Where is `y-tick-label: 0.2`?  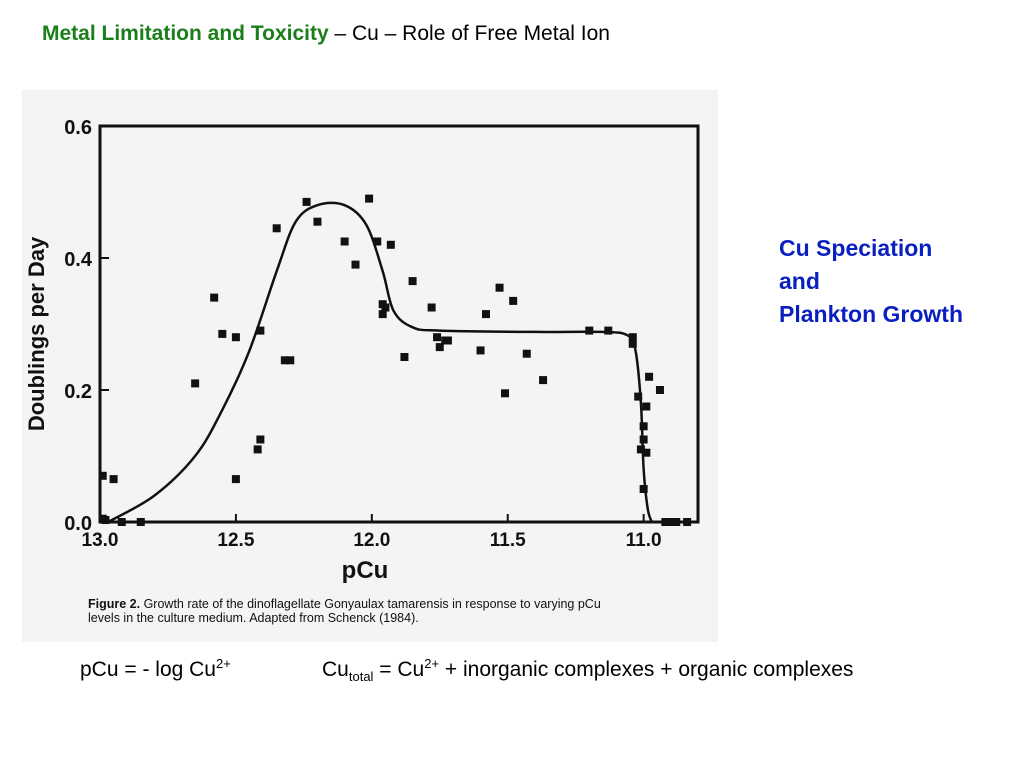
y-tick-label: 0.2 is located at coordinates (78, 392).